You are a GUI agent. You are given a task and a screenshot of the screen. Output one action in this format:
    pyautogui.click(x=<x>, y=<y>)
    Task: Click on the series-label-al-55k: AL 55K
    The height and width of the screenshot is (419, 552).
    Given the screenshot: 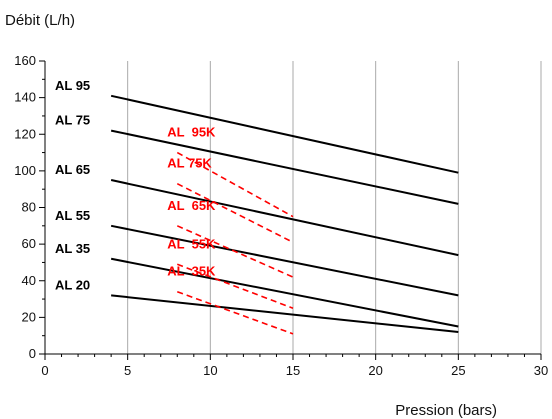 What is the action you would take?
    pyautogui.click(x=191, y=243)
    